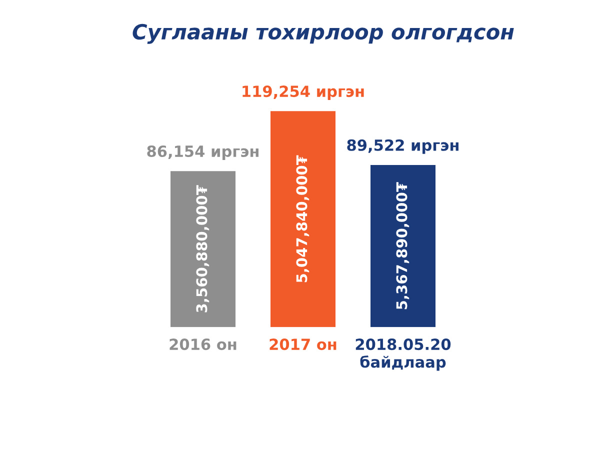 The width and height of the screenshot is (600, 450). What do you see at coordinates (323, 34) in the screenshot?
I see `chart-title: Суглааны тохирлоор олгогдсон` at bounding box center [323, 34].